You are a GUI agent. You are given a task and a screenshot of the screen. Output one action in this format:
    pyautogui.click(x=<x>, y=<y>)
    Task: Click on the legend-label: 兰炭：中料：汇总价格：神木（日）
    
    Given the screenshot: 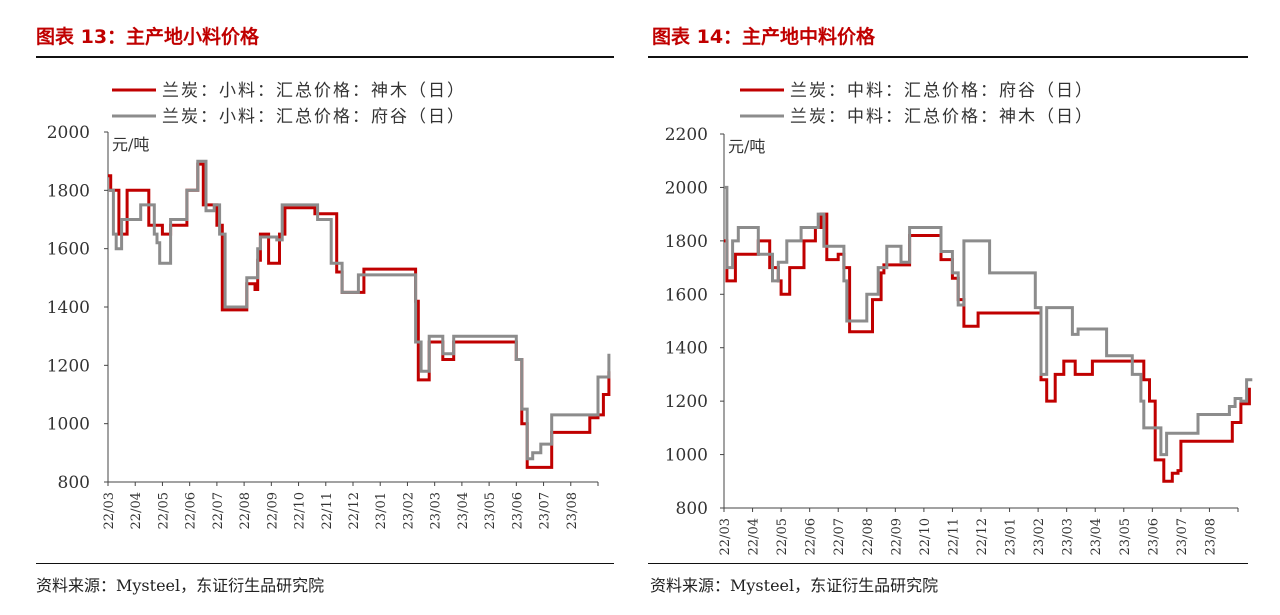 What is the action you would take?
    pyautogui.click(x=942, y=117)
    